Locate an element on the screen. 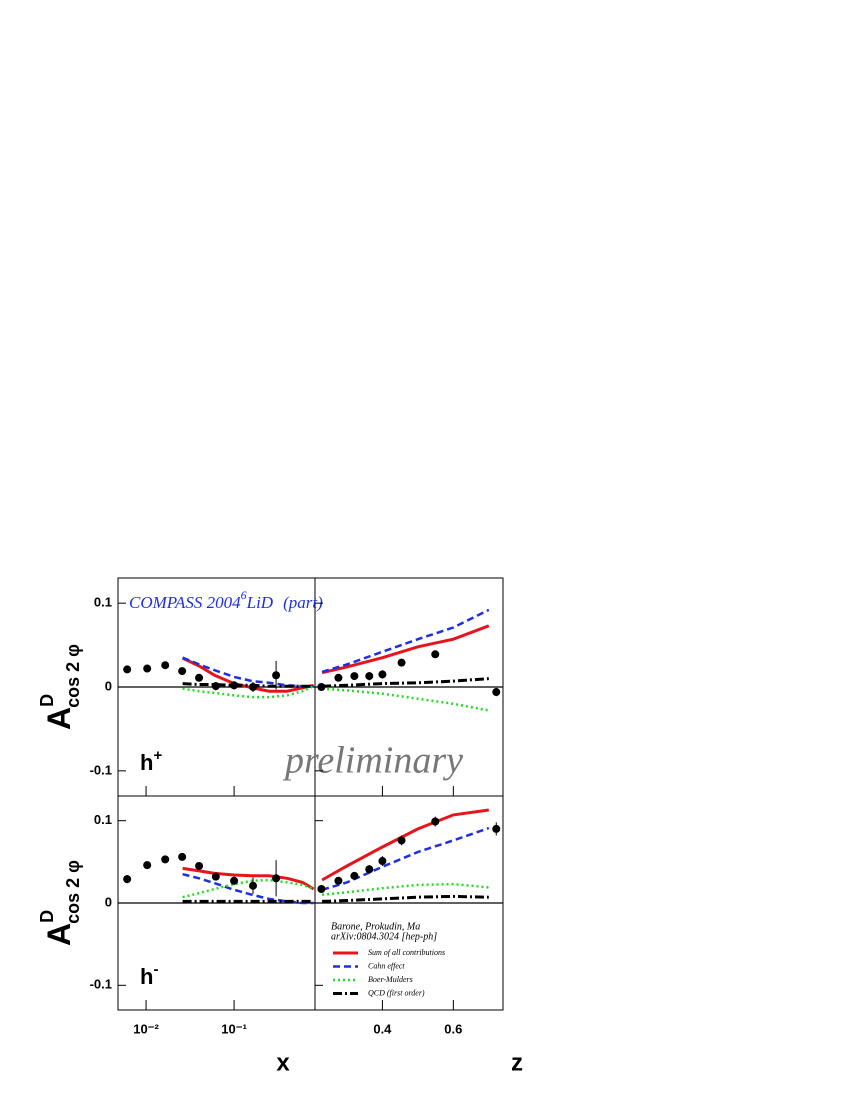  x-tick-label: 10⁻¹ is located at coordinates (234, 1028).